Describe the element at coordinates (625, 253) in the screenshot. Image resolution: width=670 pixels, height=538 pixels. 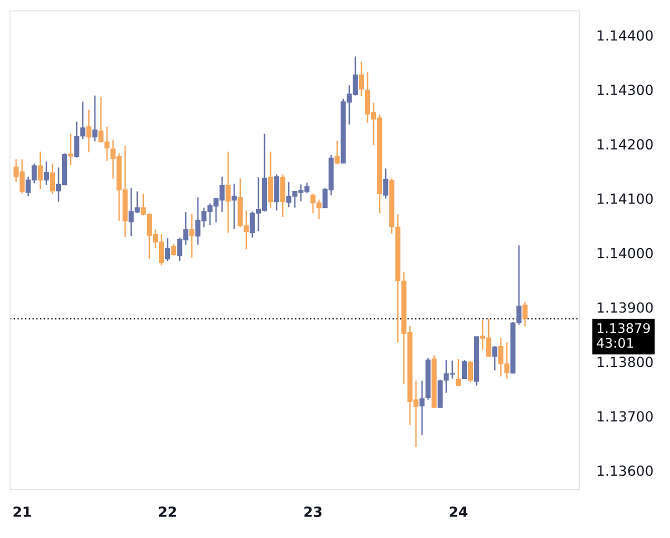
I see `y-tick-label: 1.14000` at that location.